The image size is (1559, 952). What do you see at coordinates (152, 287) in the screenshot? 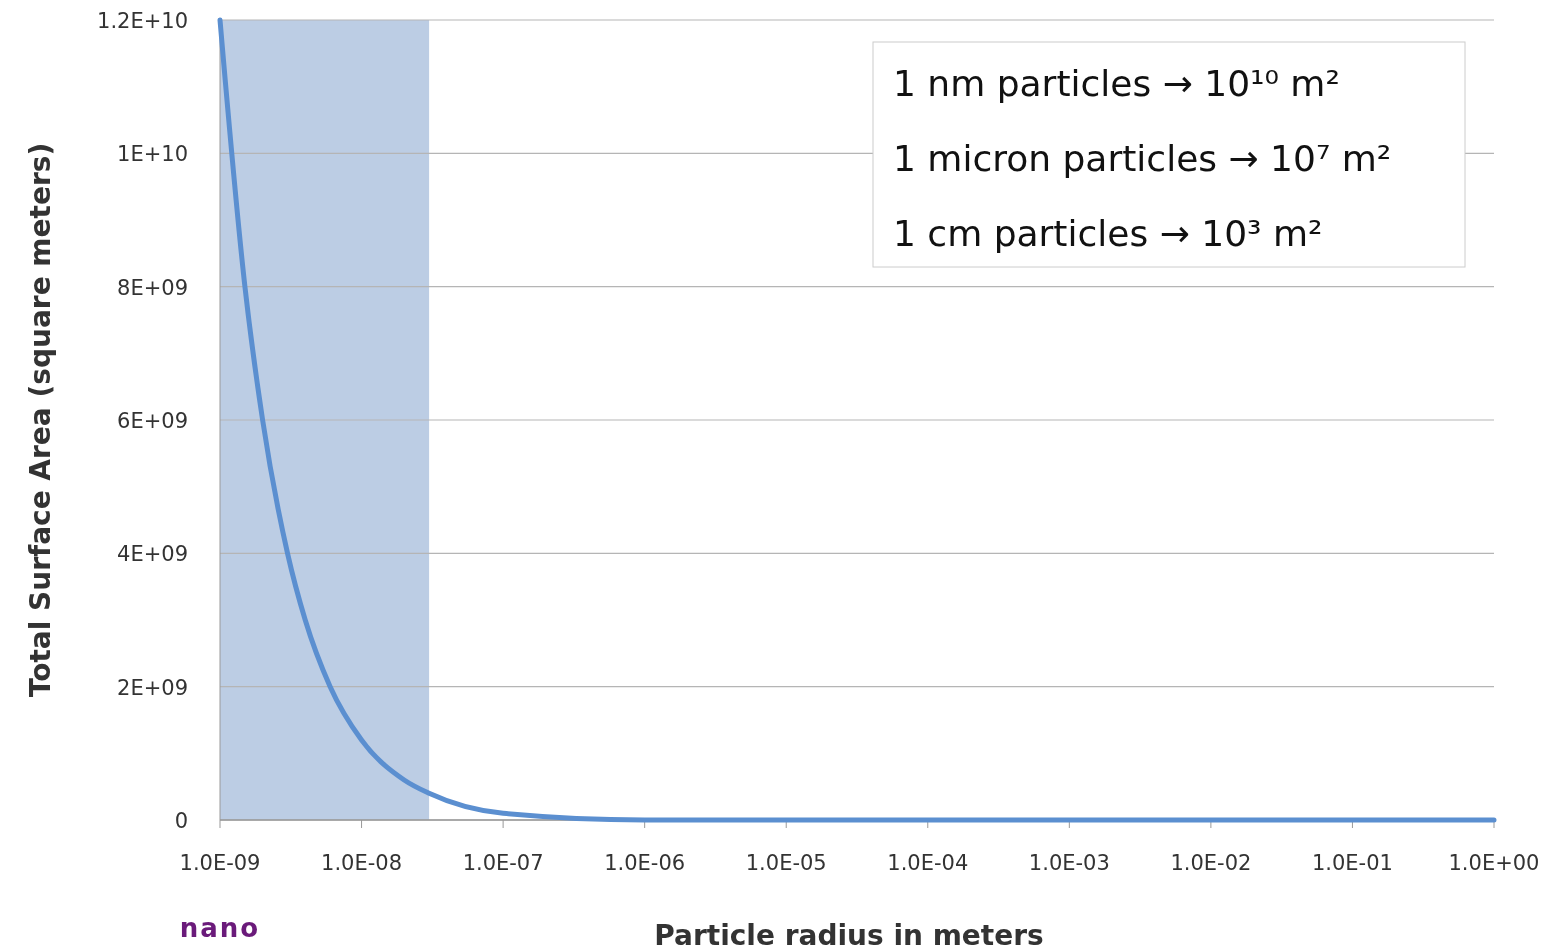
I see `y-tick-label: 8E+09` at bounding box center [152, 287].